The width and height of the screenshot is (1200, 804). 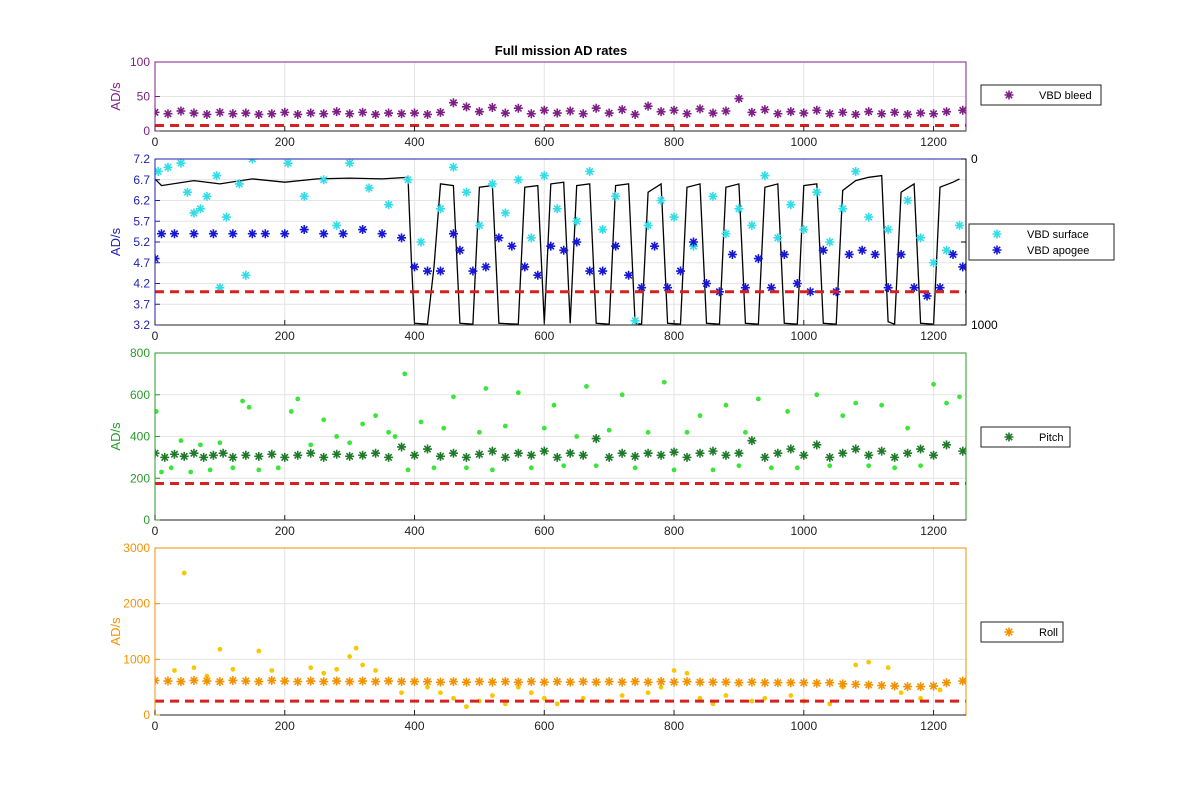 I want to click on legend-label: VBD apogee, so click(x=1058, y=251).